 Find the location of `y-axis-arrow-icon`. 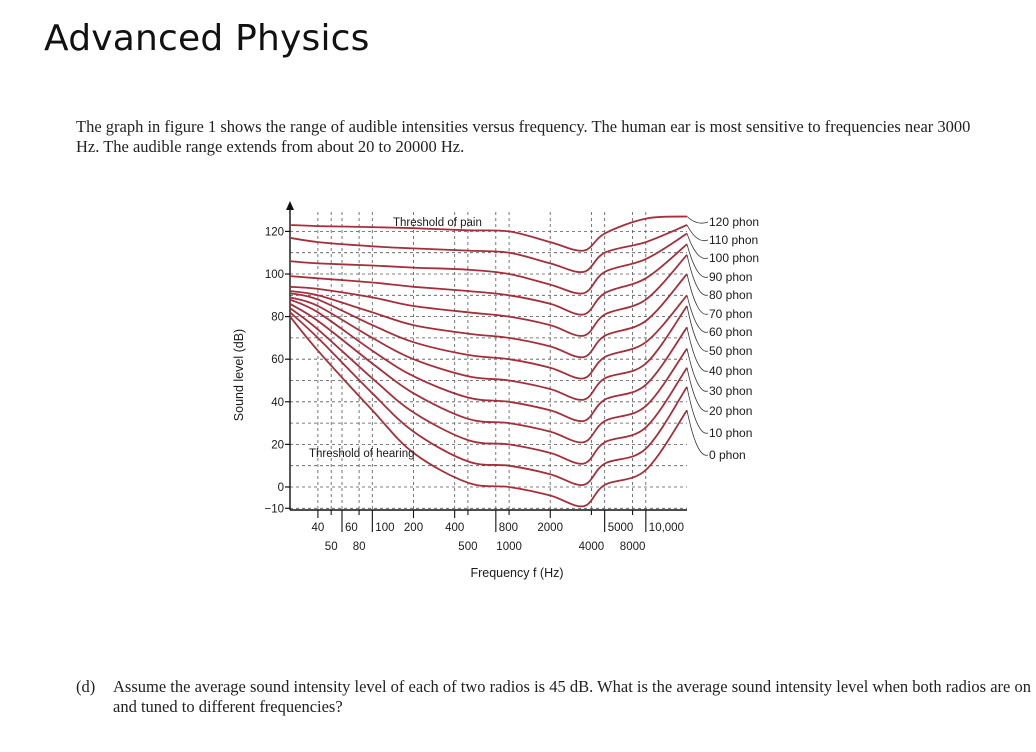

y-axis-arrow-icon is located at coordinates (290, 205).